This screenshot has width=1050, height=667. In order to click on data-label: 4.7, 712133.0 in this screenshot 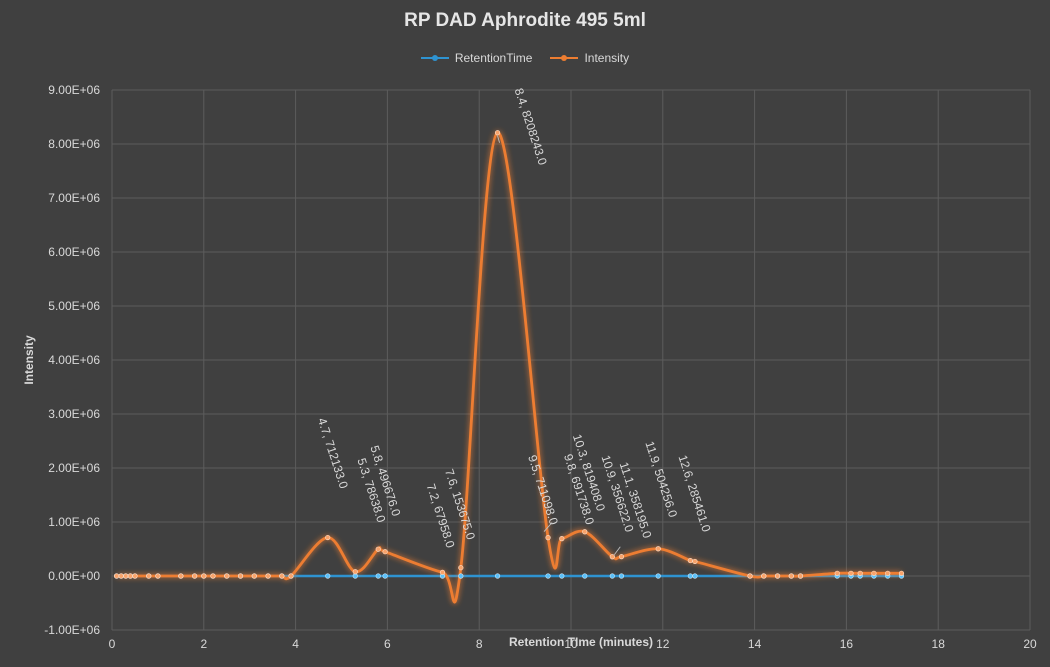, I will do `click(333, 453)`.